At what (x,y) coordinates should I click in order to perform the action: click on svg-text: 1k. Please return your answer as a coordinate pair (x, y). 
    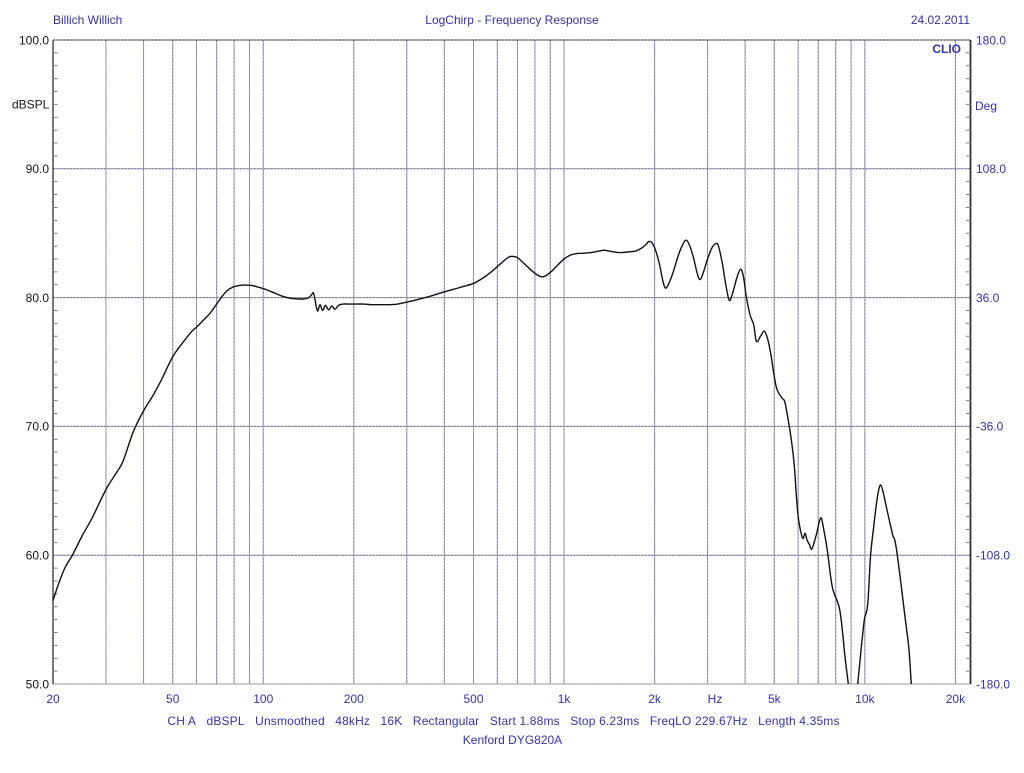
    Looking at the image, I should click on (565, 699).